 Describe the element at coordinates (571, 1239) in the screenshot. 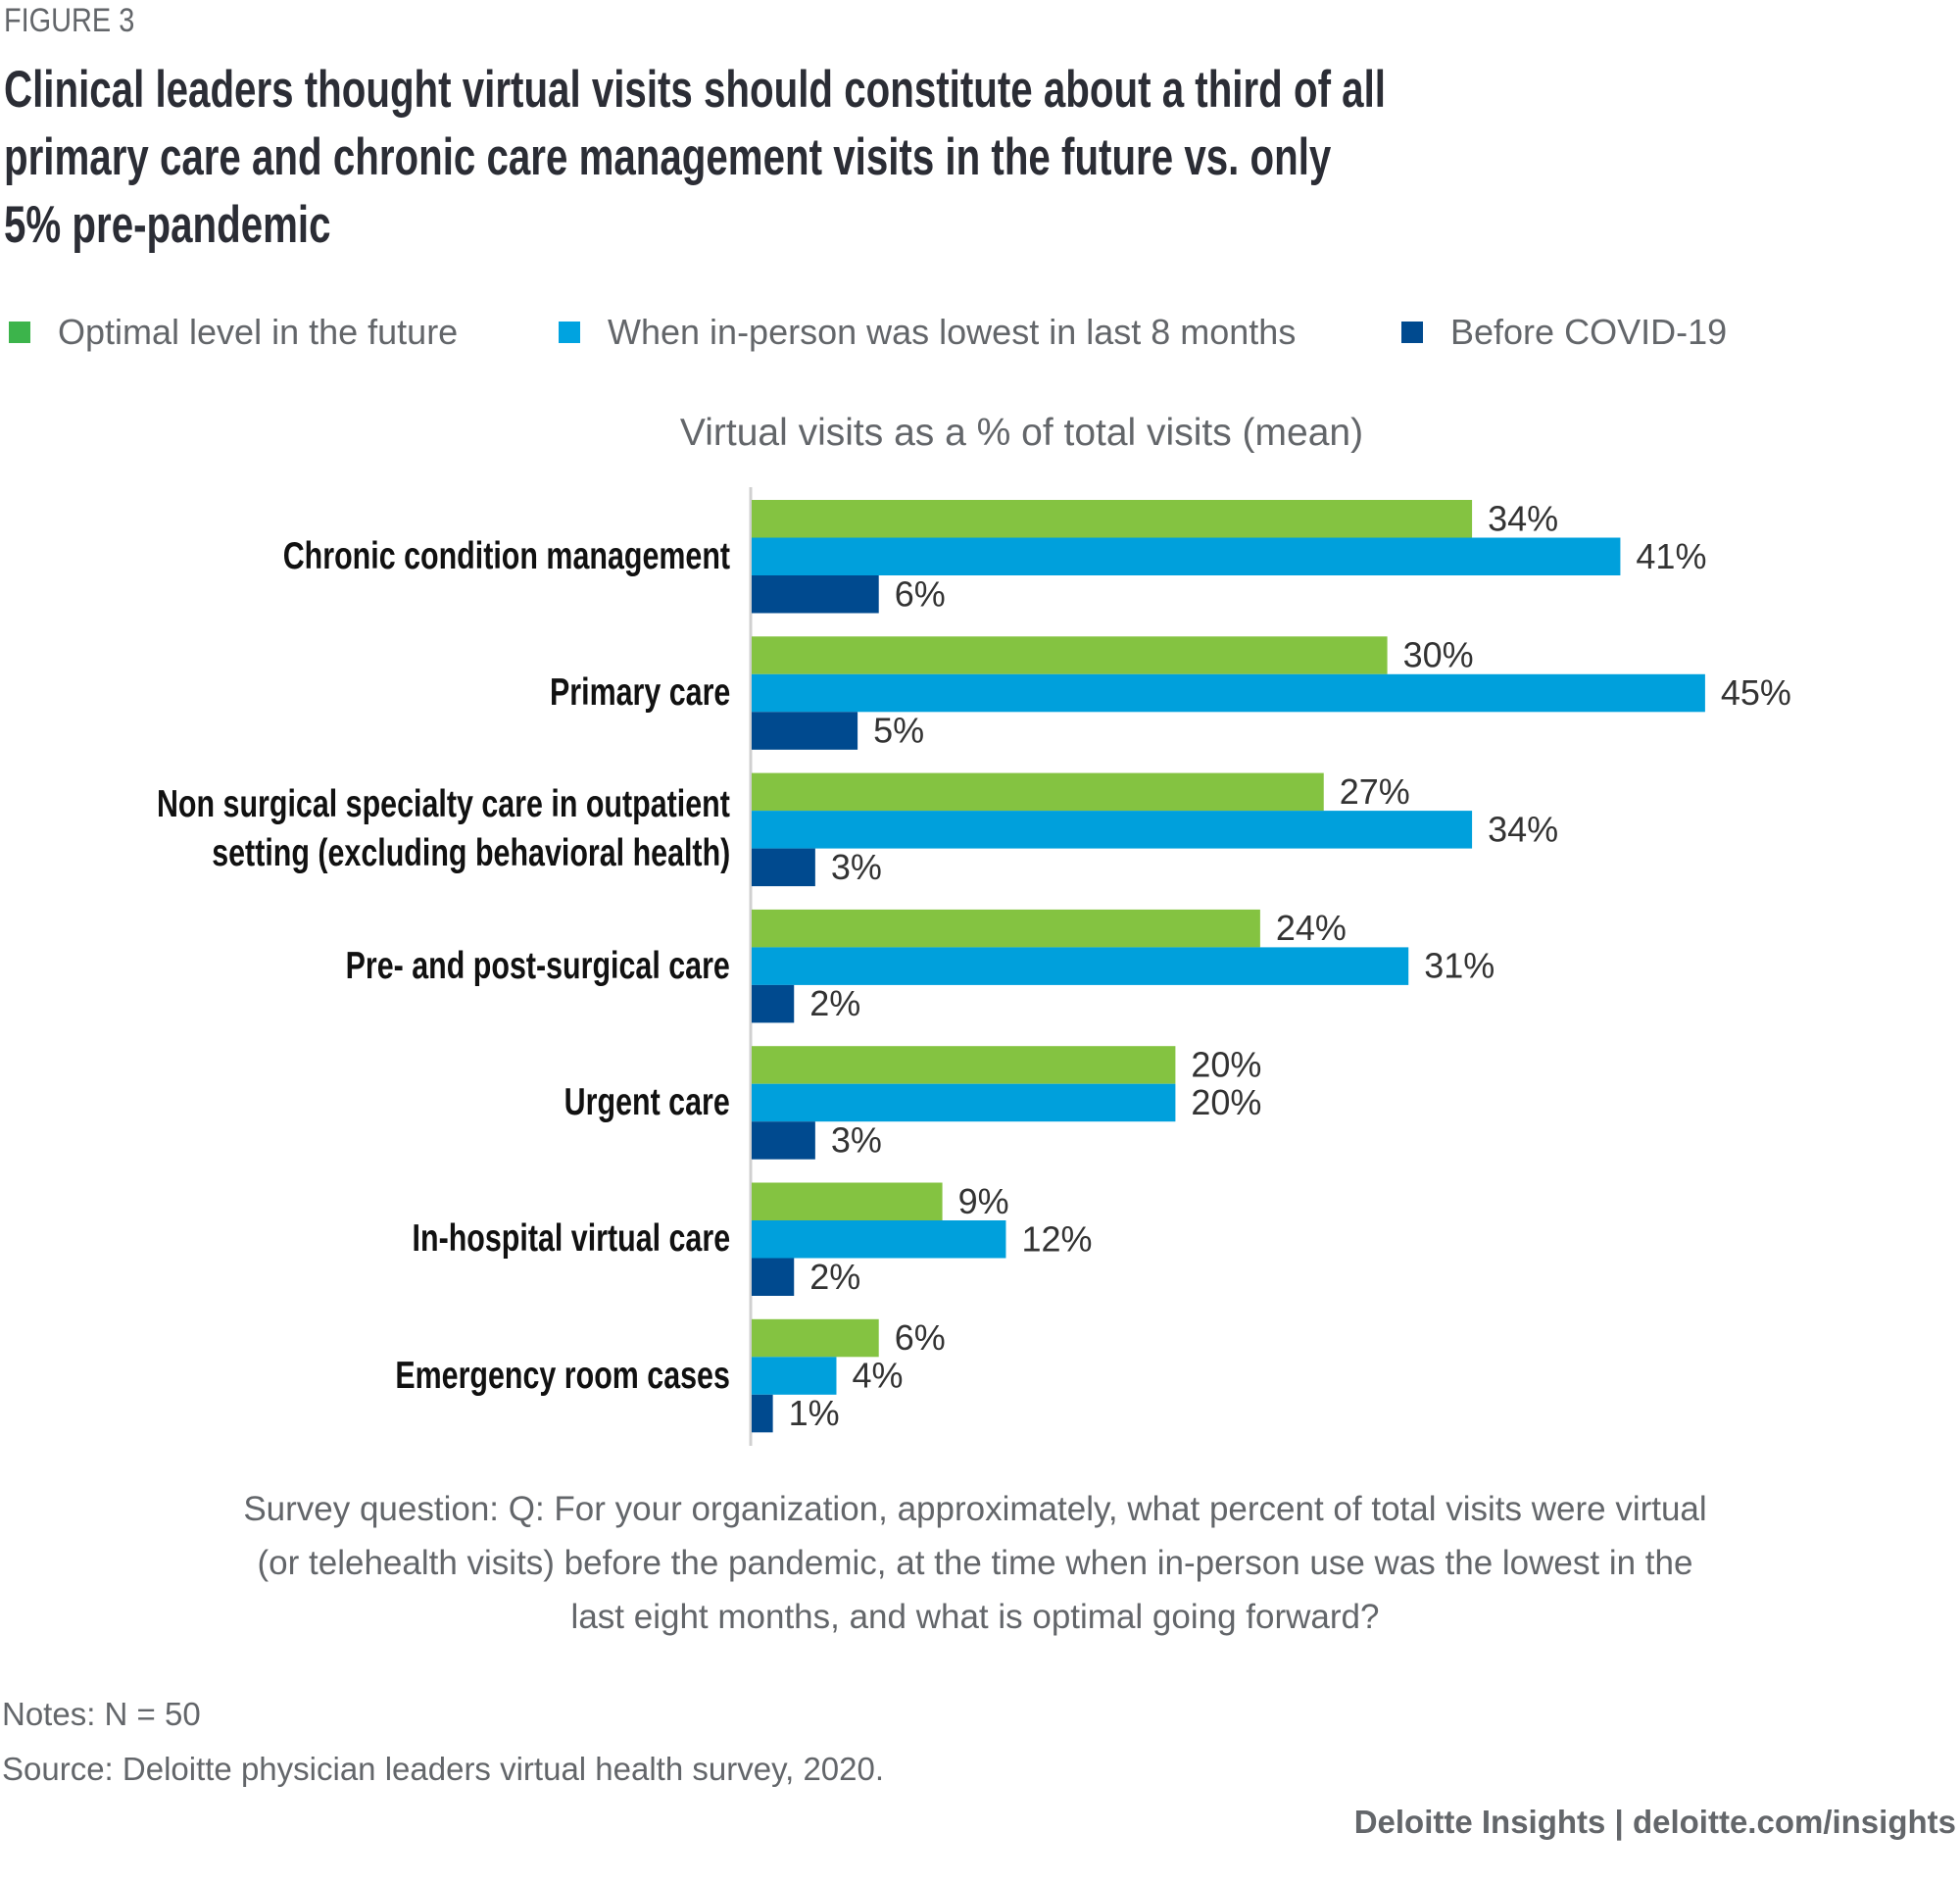

I see `category-label: In-hospital virtual care` at that location.